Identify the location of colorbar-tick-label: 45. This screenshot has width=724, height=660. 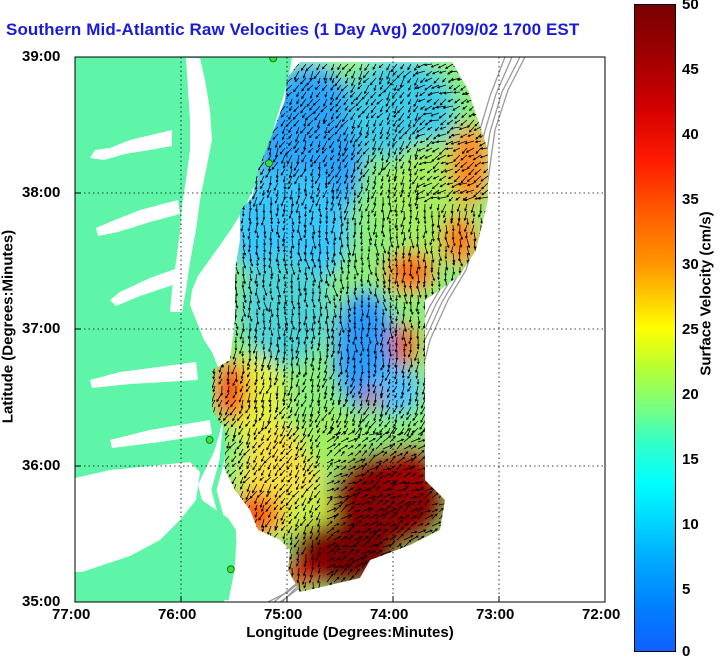
(690, 69).